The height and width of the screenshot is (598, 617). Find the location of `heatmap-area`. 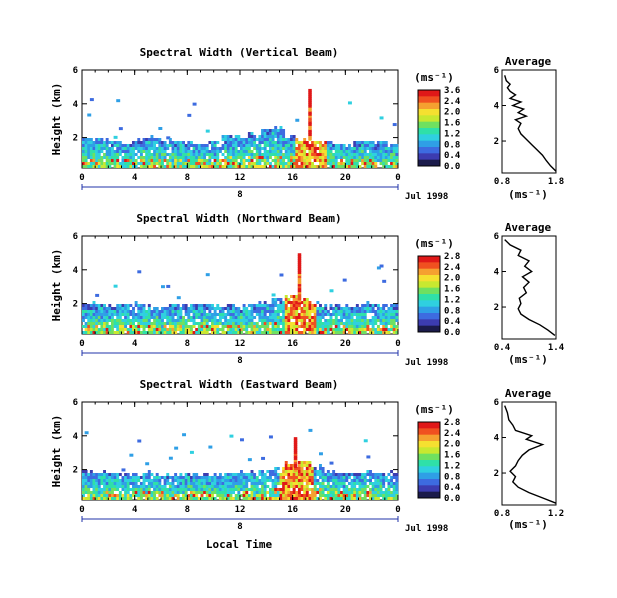

heatmap-area is located at coordinates (240, 293).